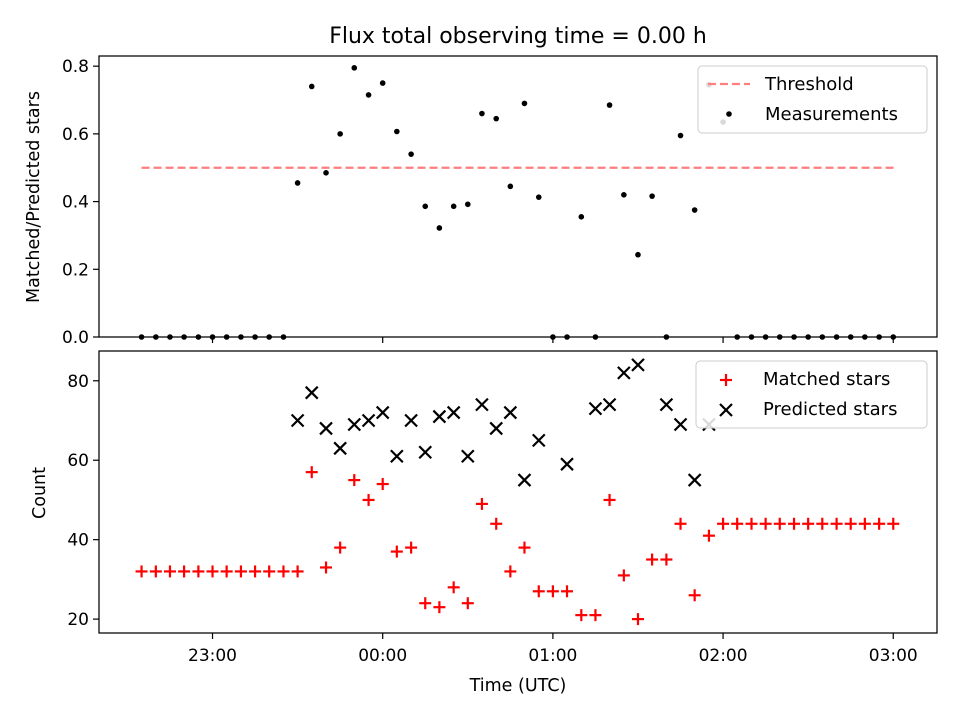  I want to click on y-tick-label: 0.6, so click(75, 135).